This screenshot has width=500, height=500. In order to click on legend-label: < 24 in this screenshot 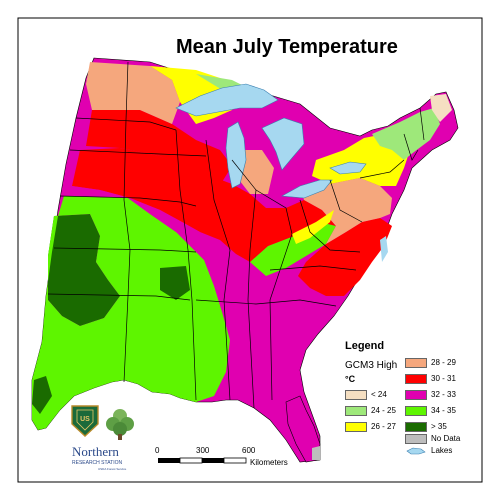, I will do `click(379, 394)`.